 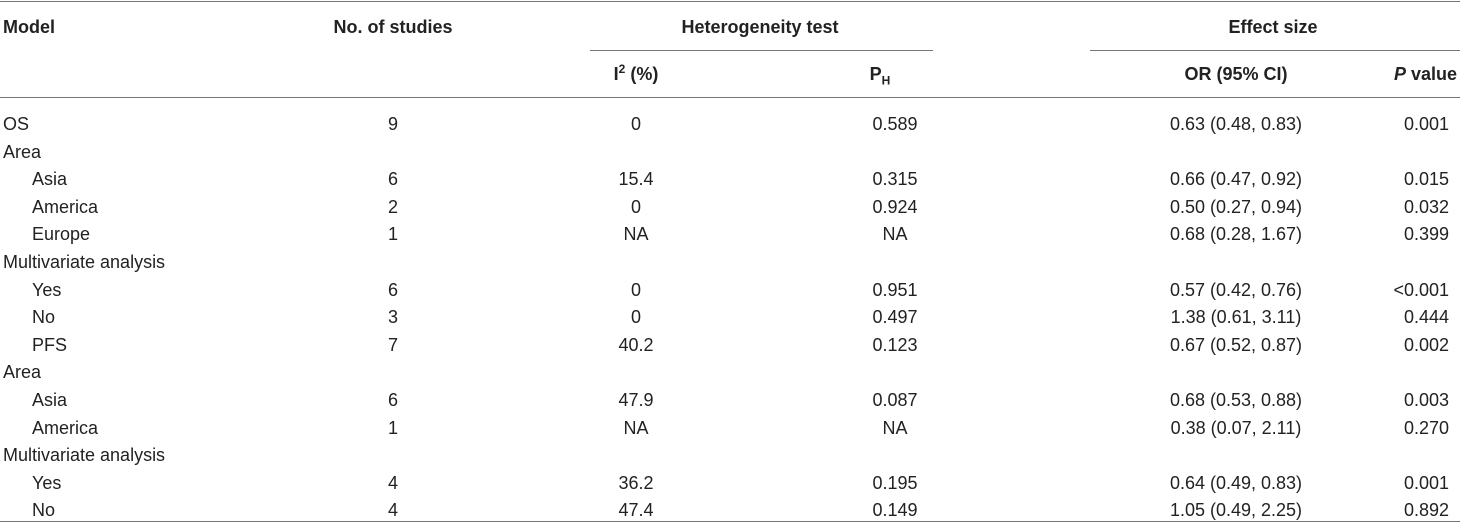 What do you see at coordinates (1236, 400) in the screenshot?
I see `cell: 0.68 (0.53, 0.88)` at bounding box center [1236, 400].